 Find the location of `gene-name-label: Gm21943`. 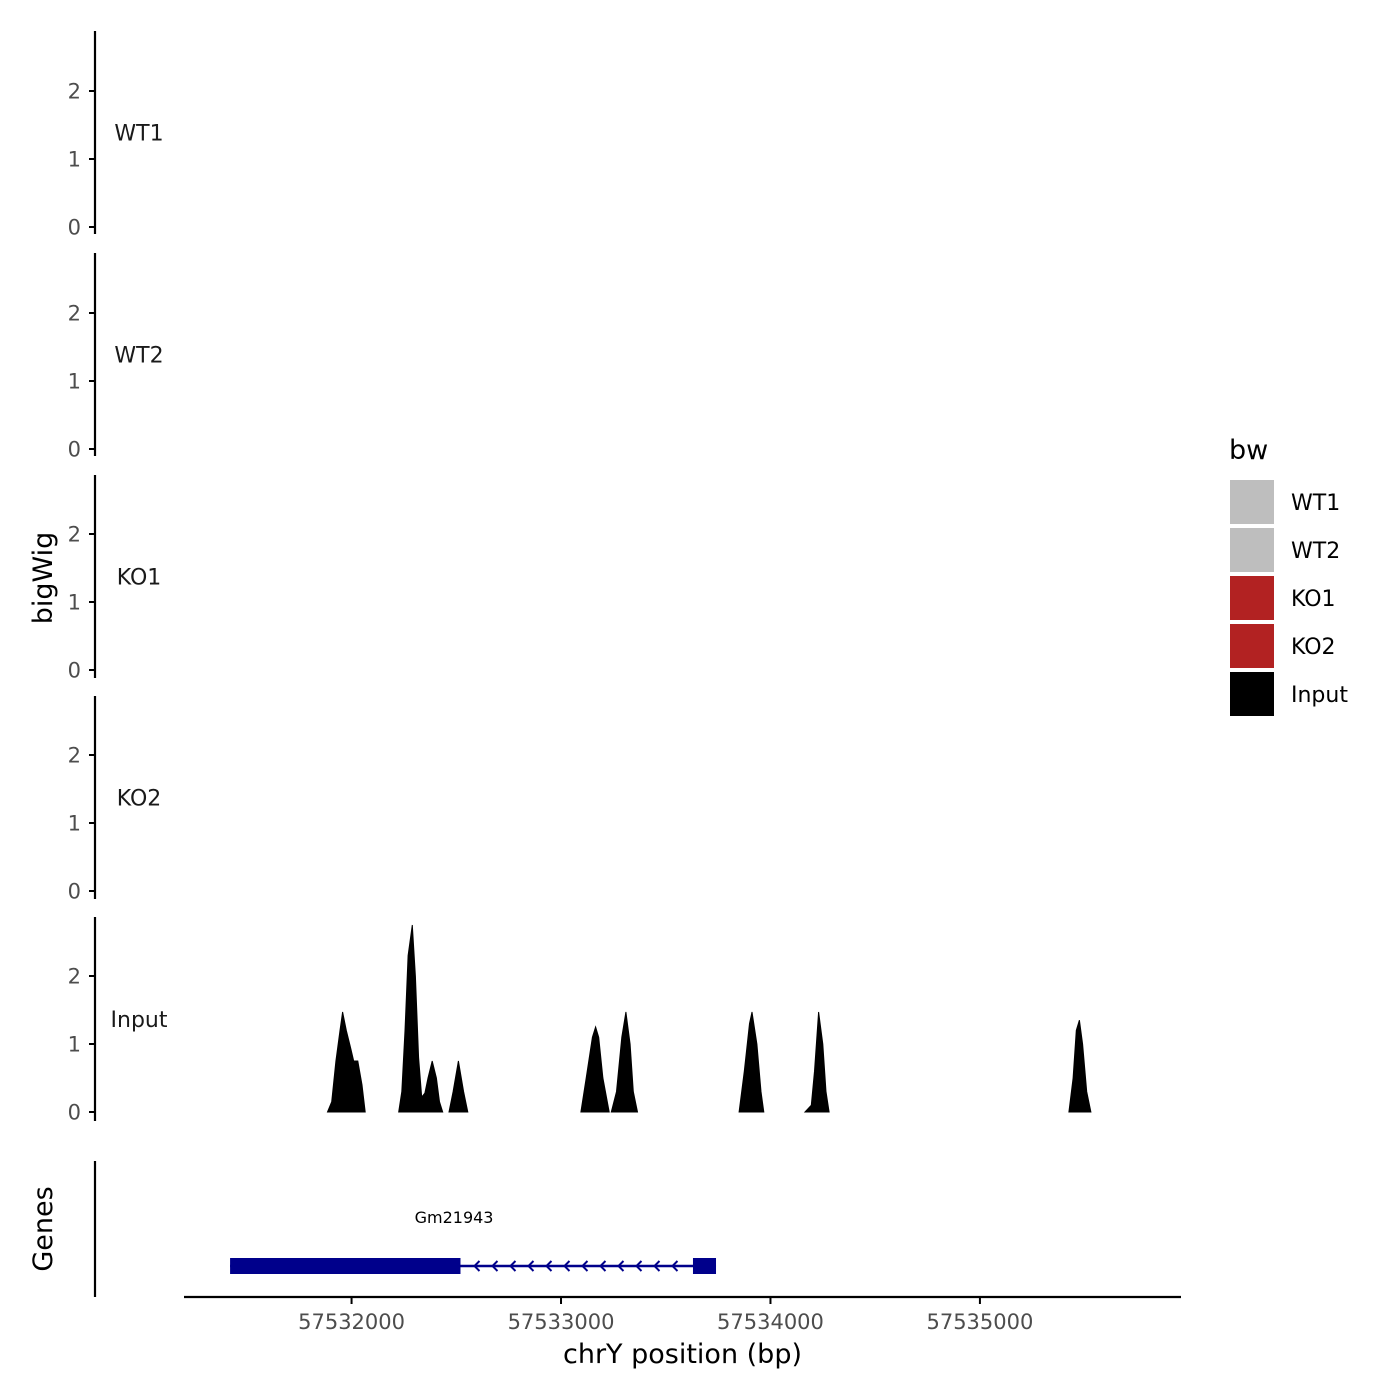

gene-name-label: Gm21943 is located at coordinates (454, 1217).